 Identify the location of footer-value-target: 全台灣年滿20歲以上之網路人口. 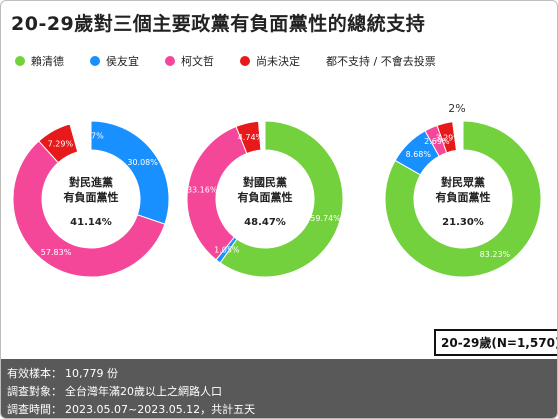
(143, 391).